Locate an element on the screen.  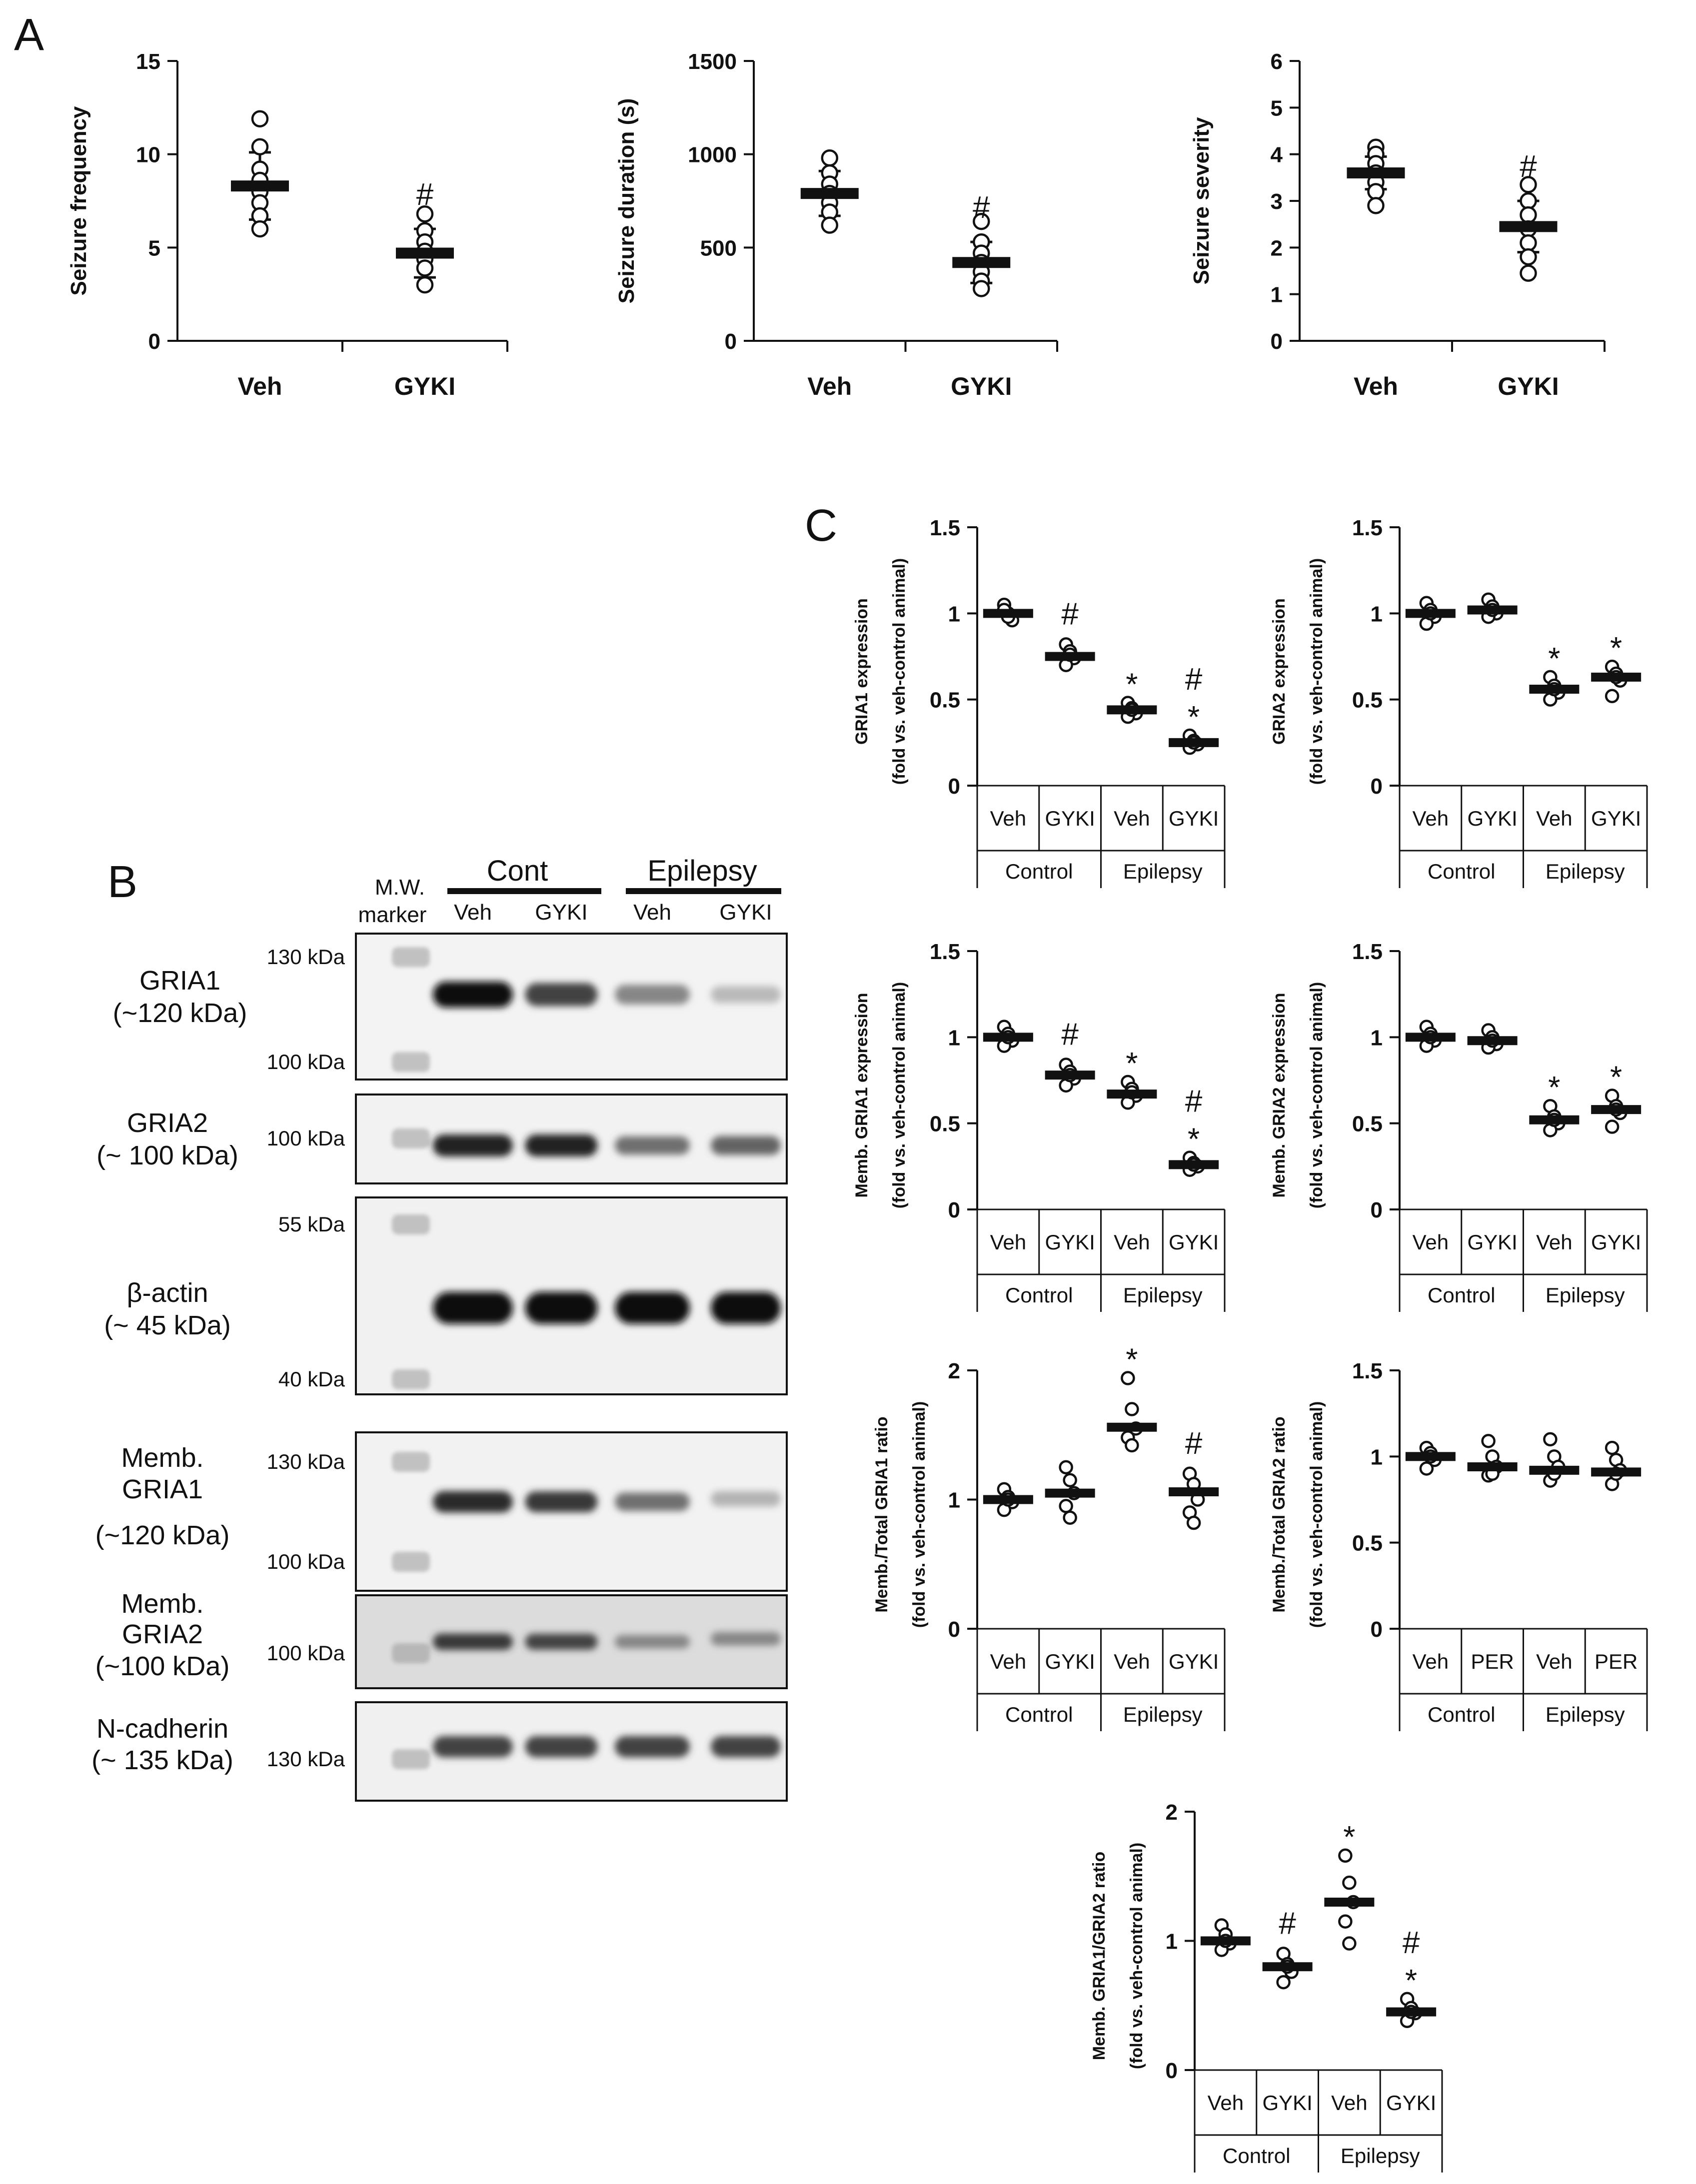
group-header-epilepsy: Epilepsy is located at coordinates (702, 871).